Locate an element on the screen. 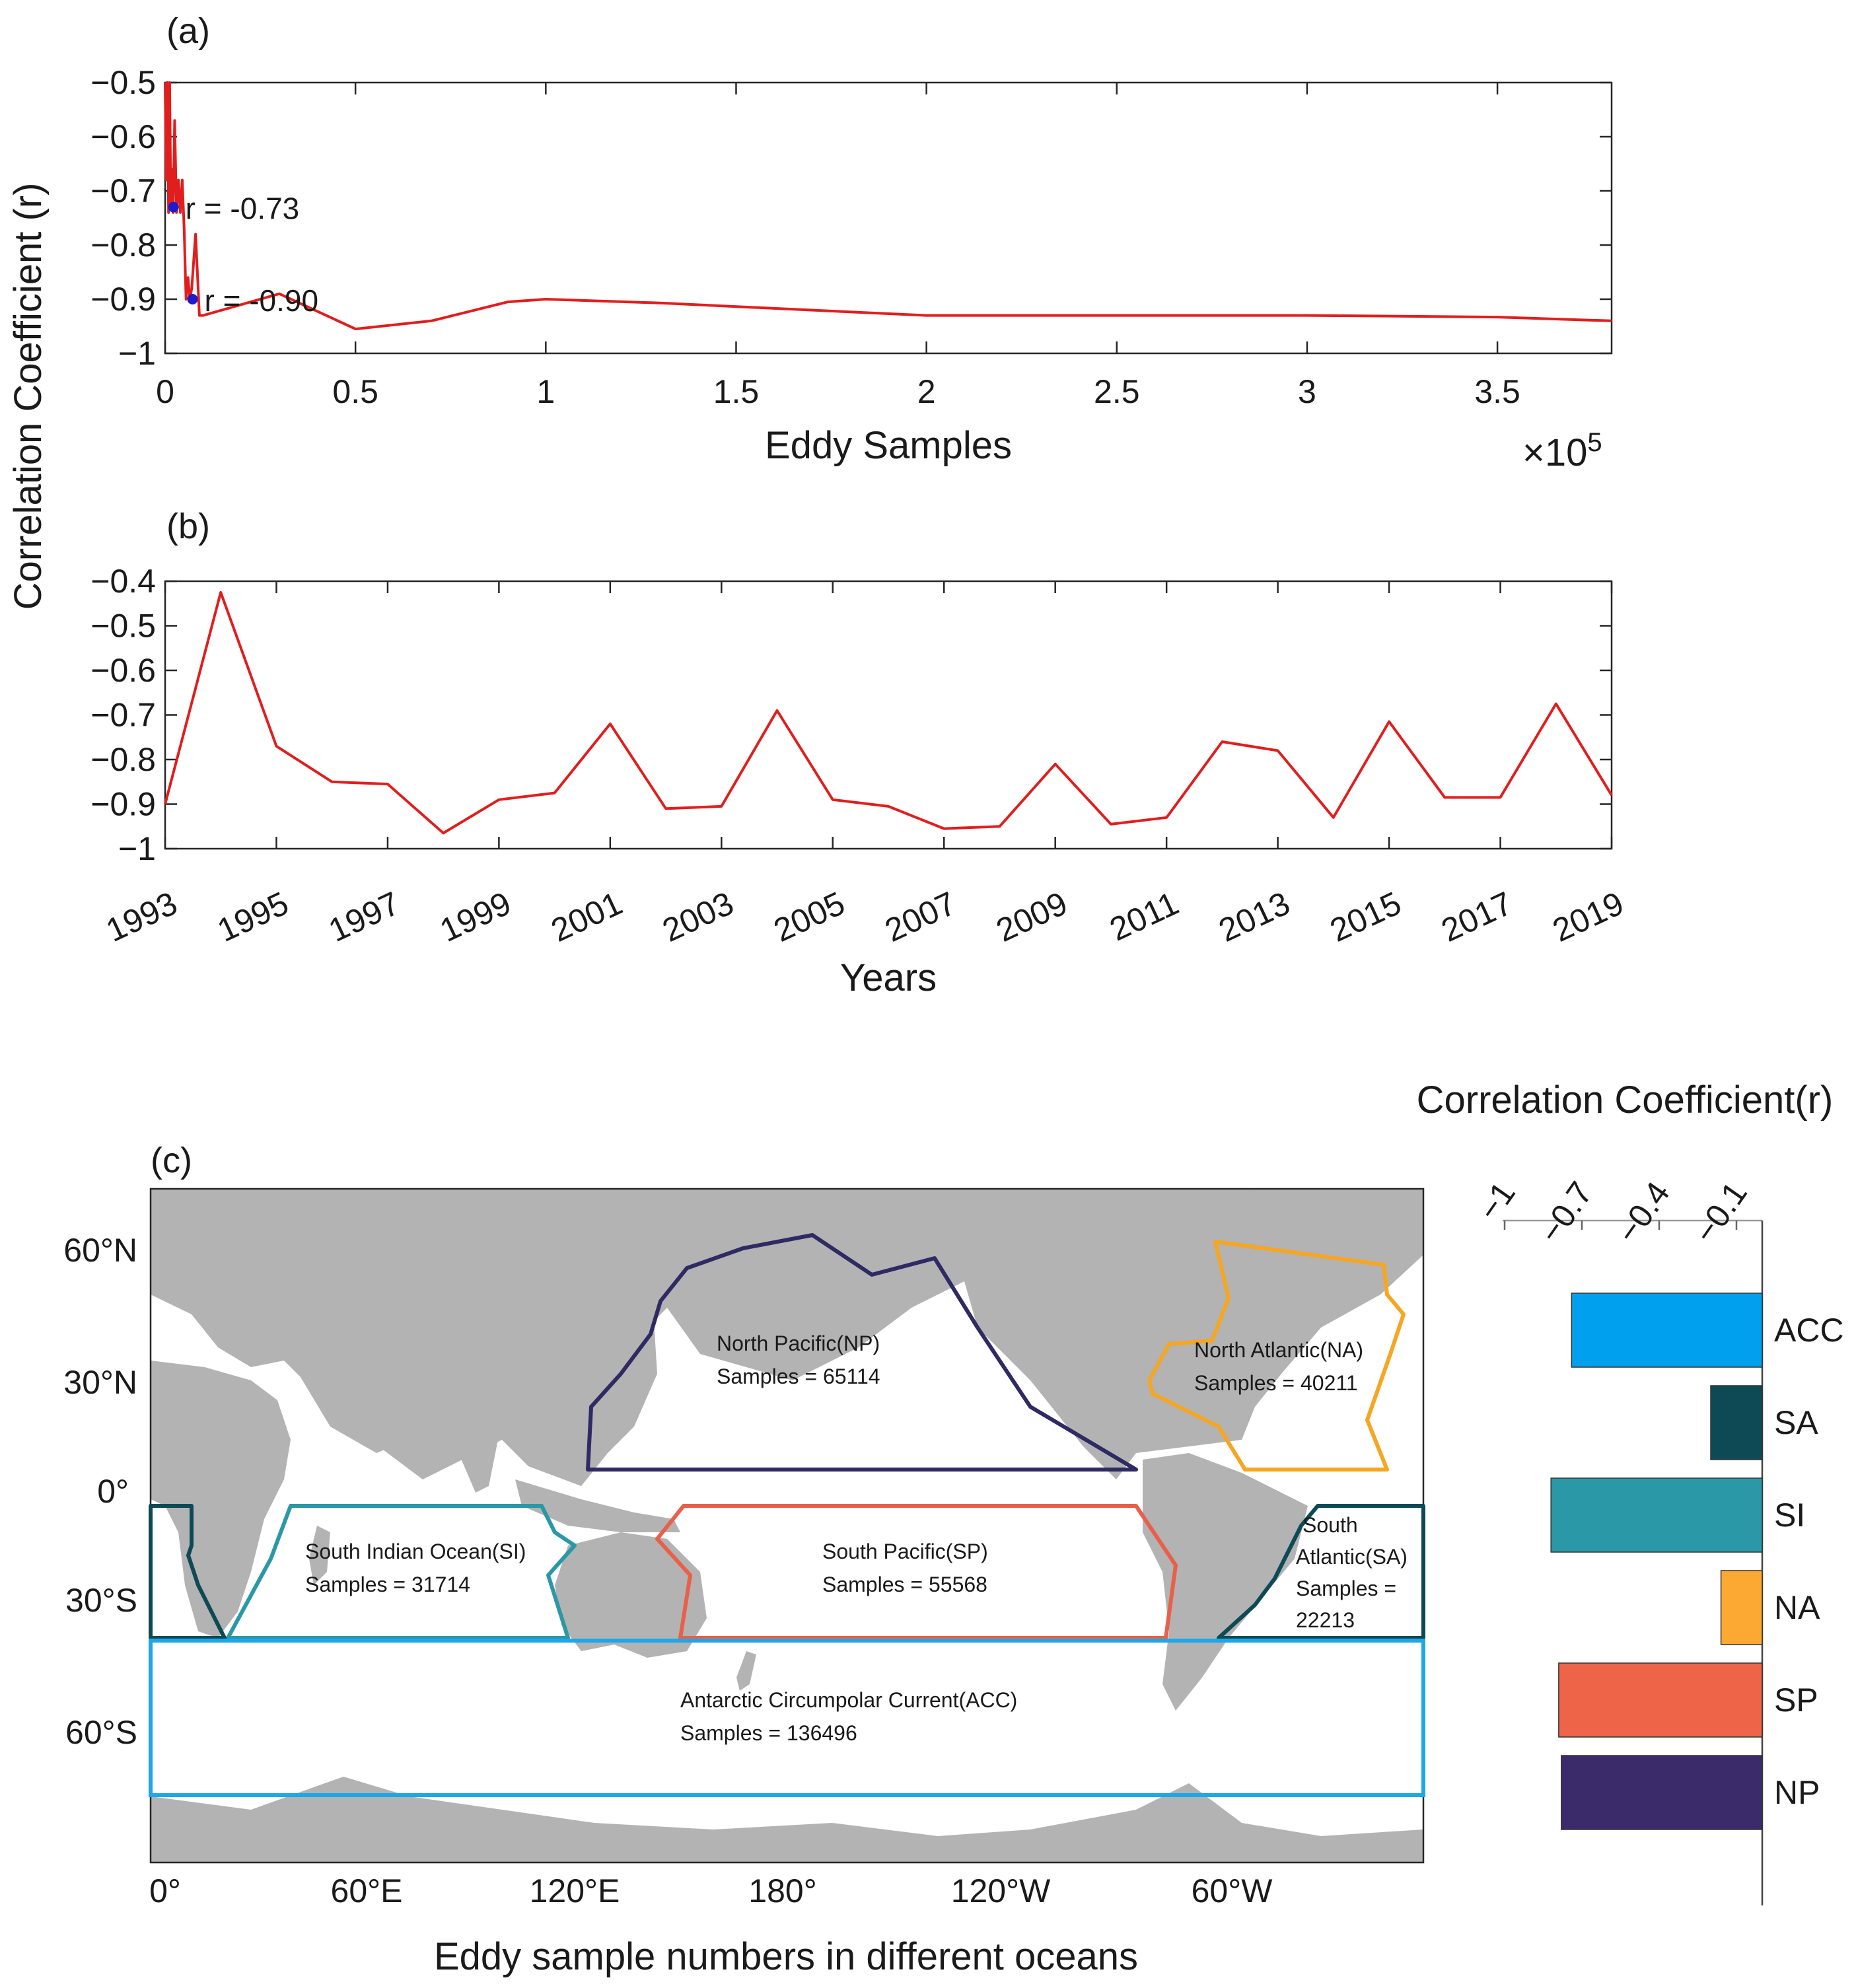 Image resolution: width=1856 pixels, height=1988 pixels. lat-label-60s: 60°S is located at coordinates (101, 1733).